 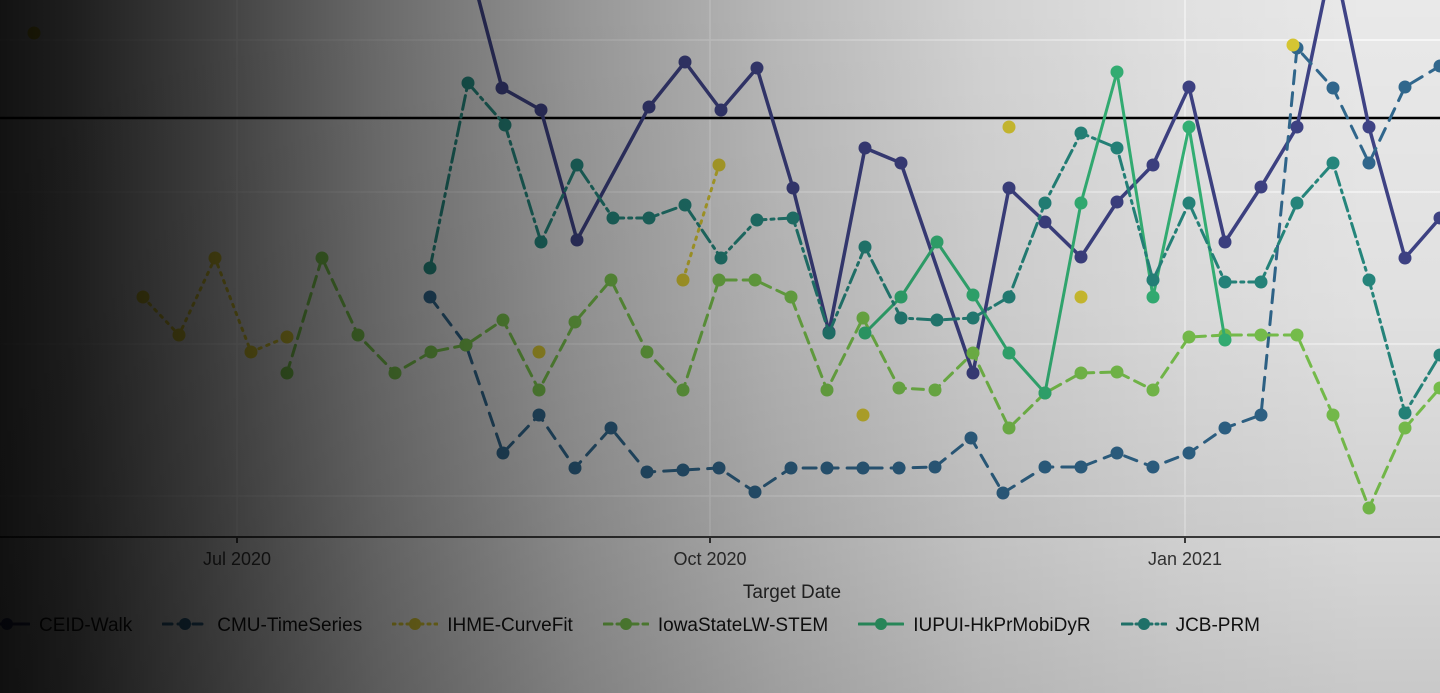 What do you see at coordinates (1218, 625) in the screenshot?
I see `legend-label: JCB-PRM` at bounding box center [1218, 625].